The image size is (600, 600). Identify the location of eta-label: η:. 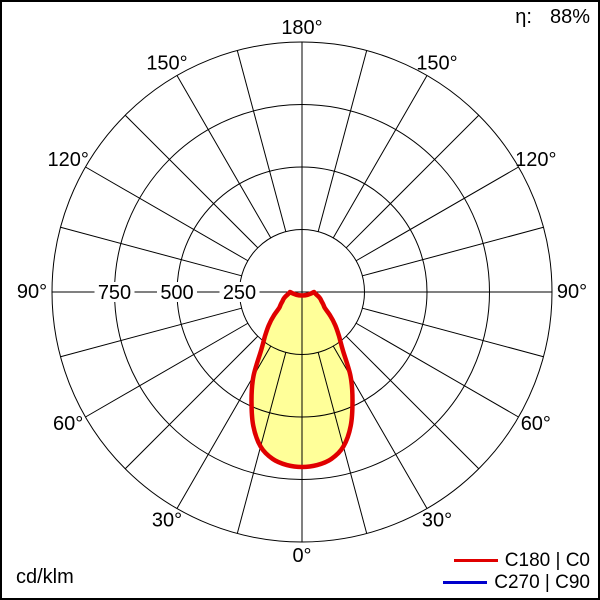
(523, 17).